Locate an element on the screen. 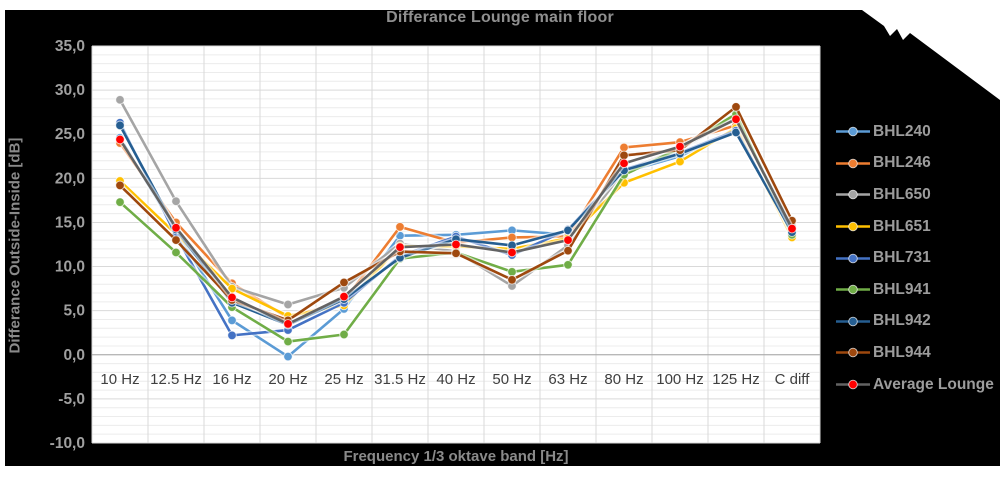 The image size is (1000, 477). legend-item-bhl246: BHL246 is located at coordinates (915, 164).